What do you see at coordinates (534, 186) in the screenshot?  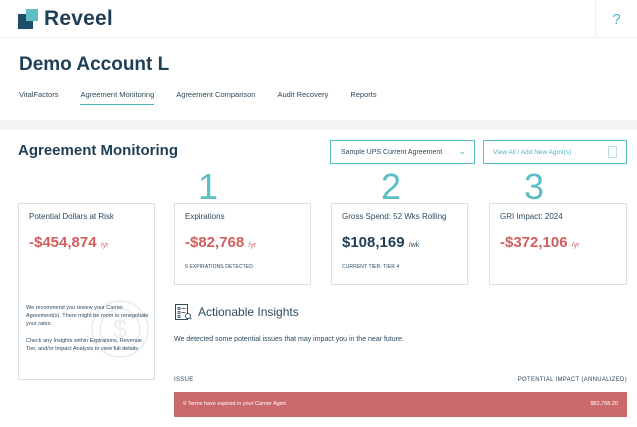 I see `step-number-3: 3` at bounding box center [534, 186].